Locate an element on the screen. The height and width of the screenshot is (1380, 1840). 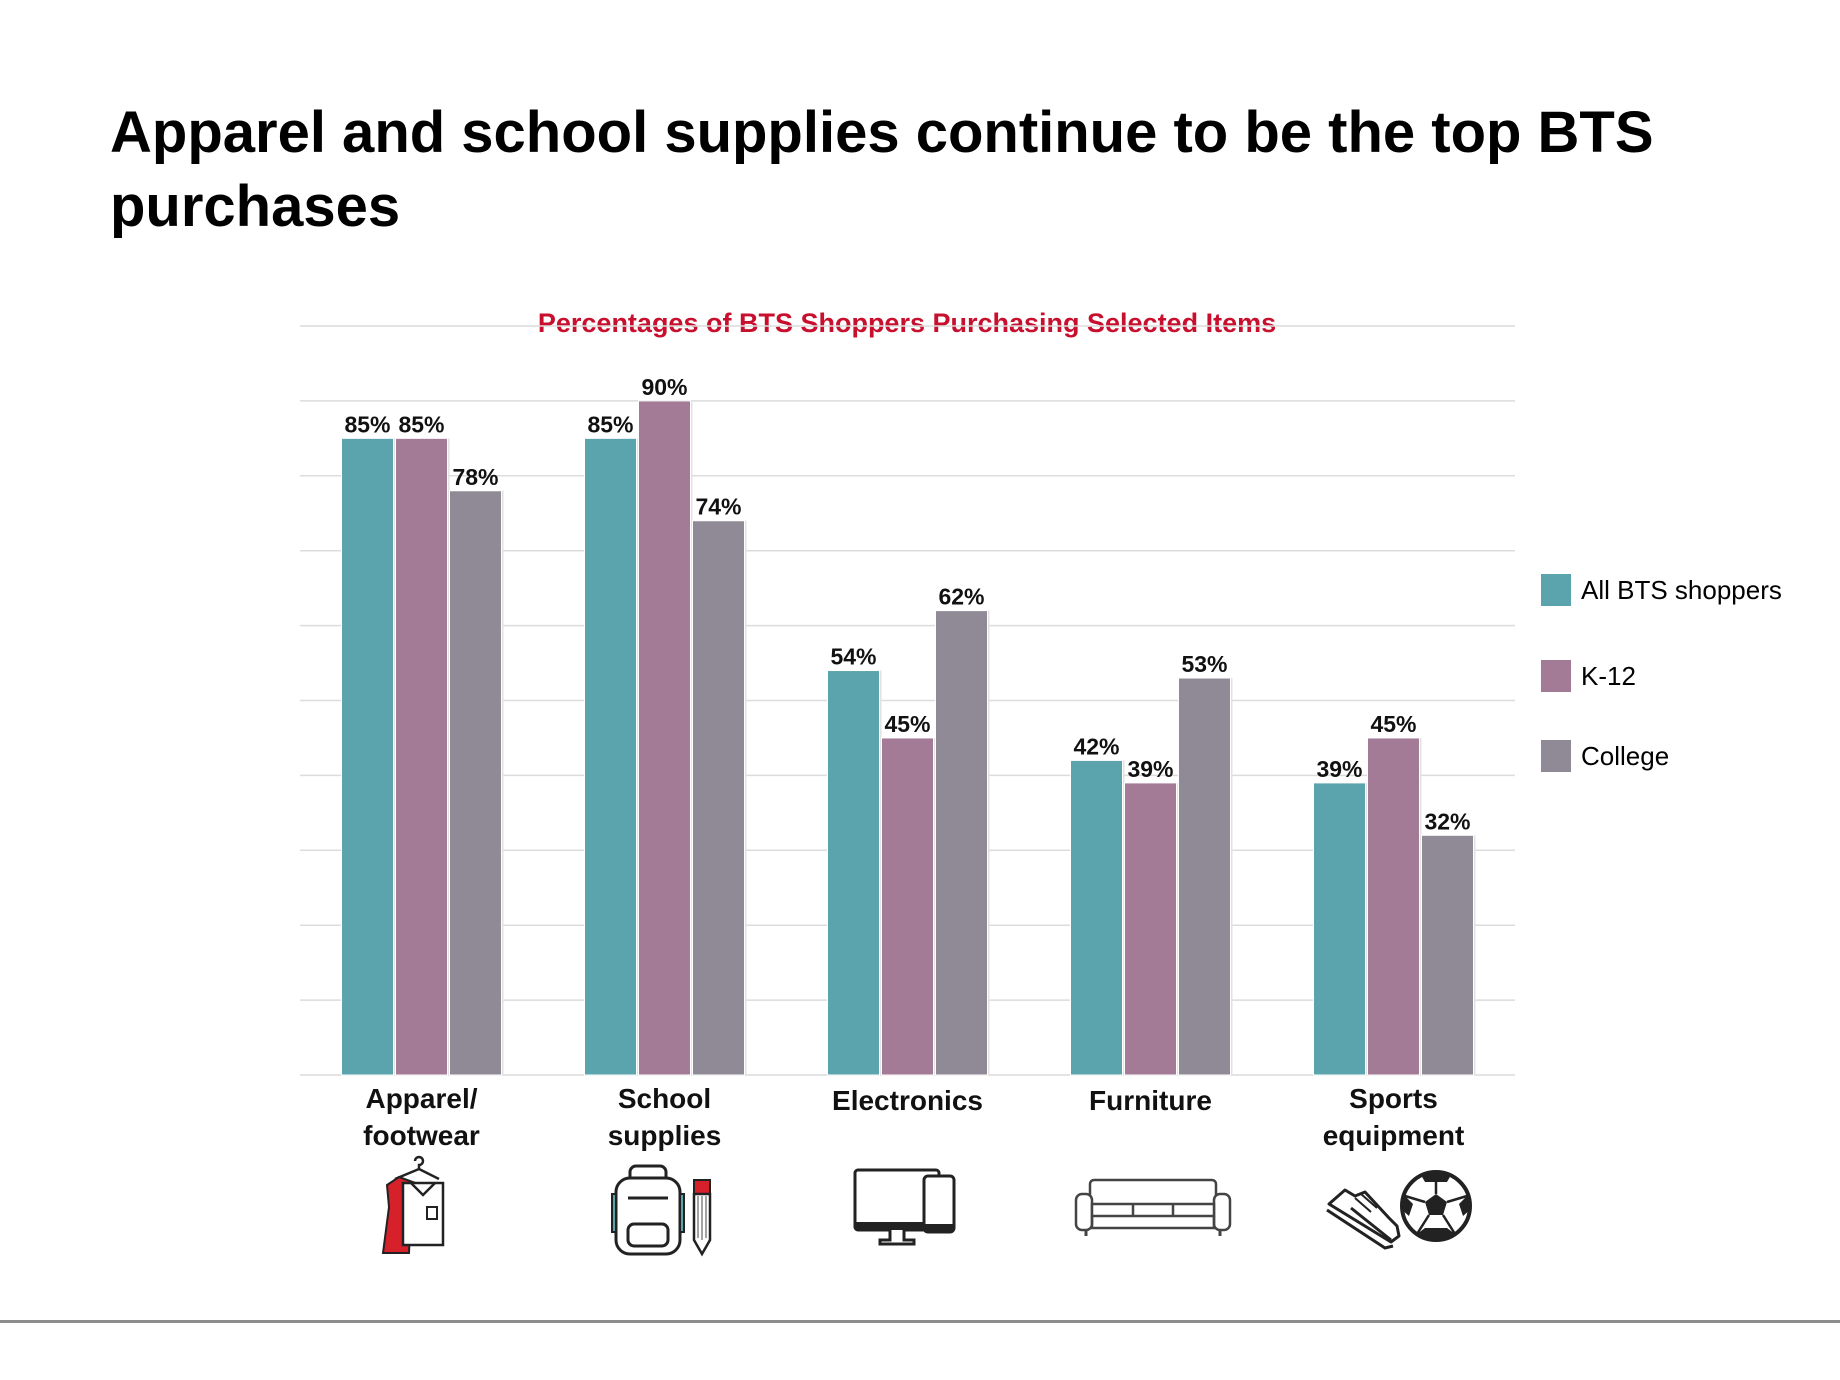
legend-label: College is located at coordinates (1625, 756).